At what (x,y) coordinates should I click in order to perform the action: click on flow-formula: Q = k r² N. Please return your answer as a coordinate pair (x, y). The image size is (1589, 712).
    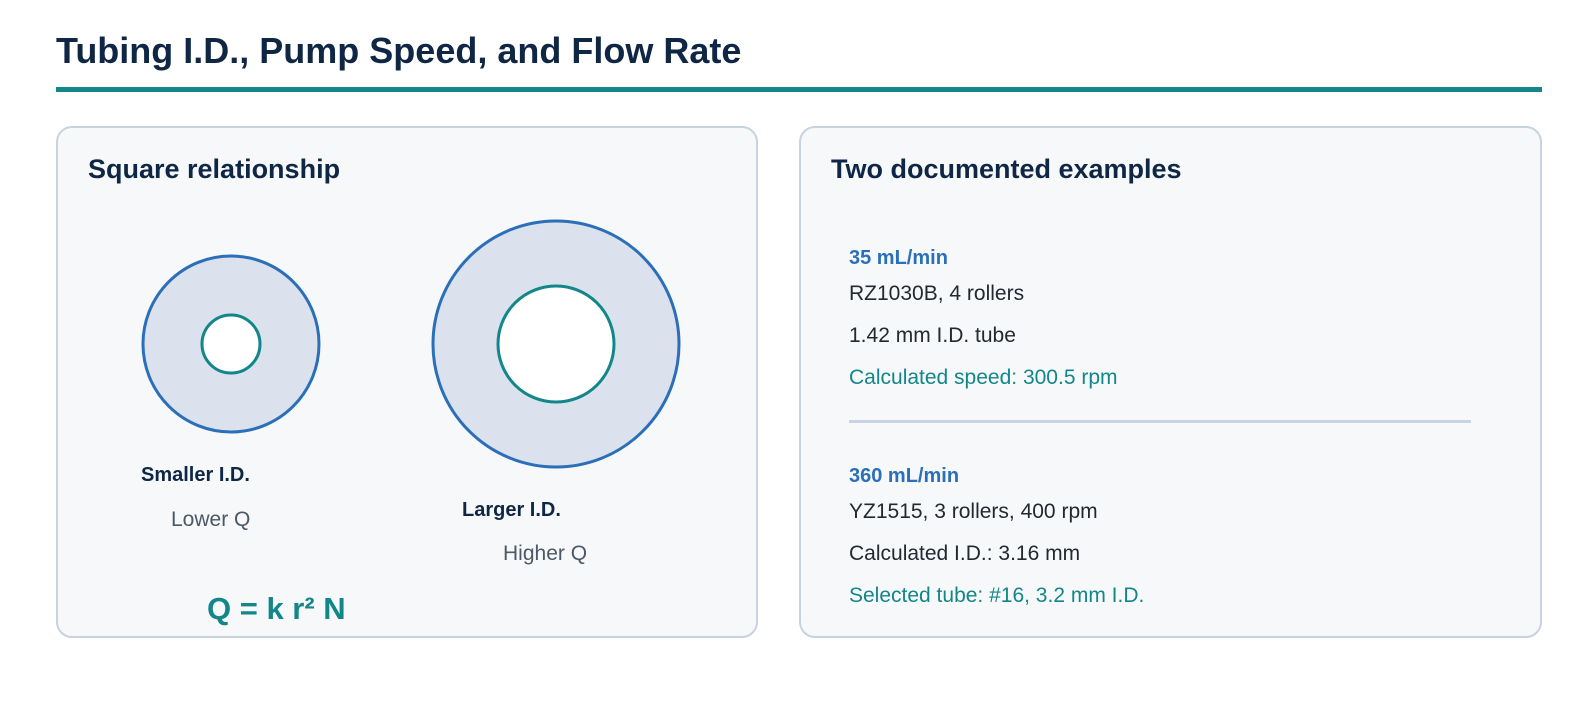
    Looking at the image, I should click on (276, 608).